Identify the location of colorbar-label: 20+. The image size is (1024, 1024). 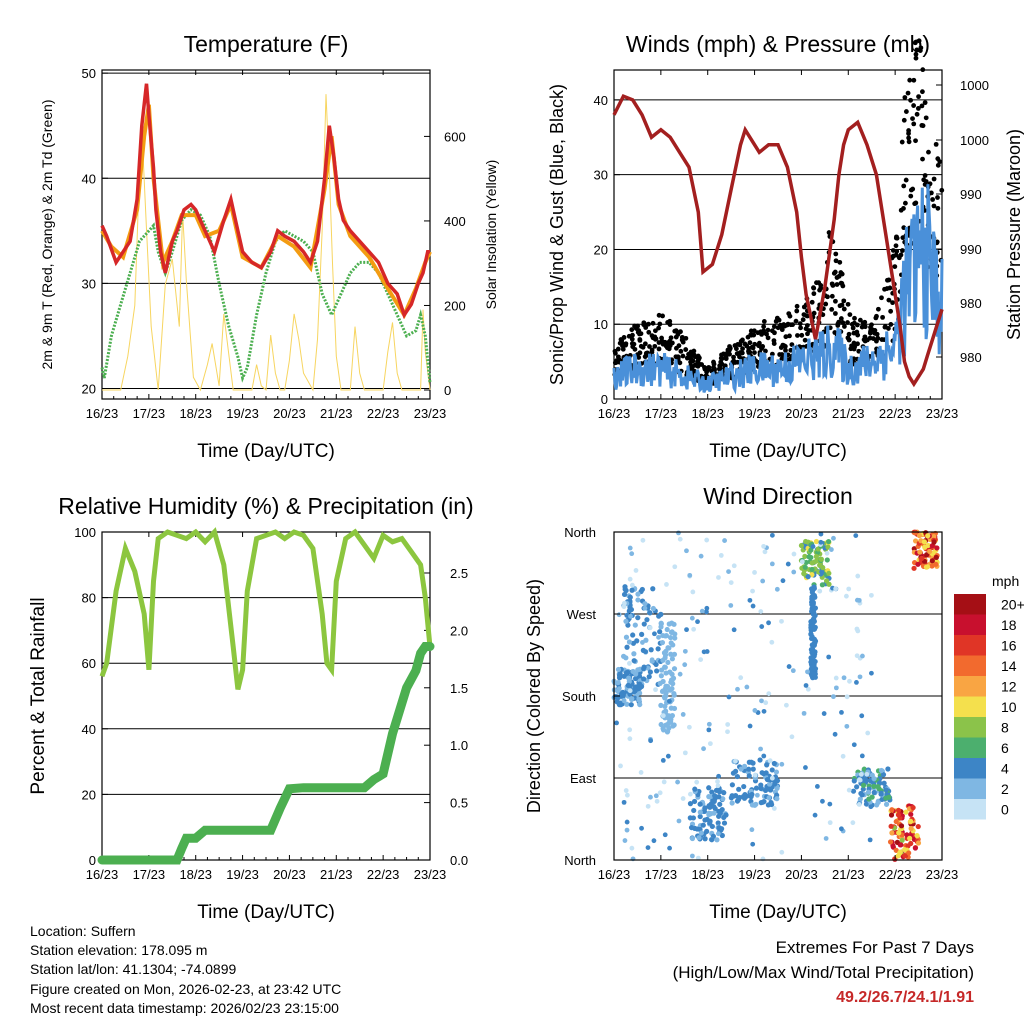
(1012, 604).